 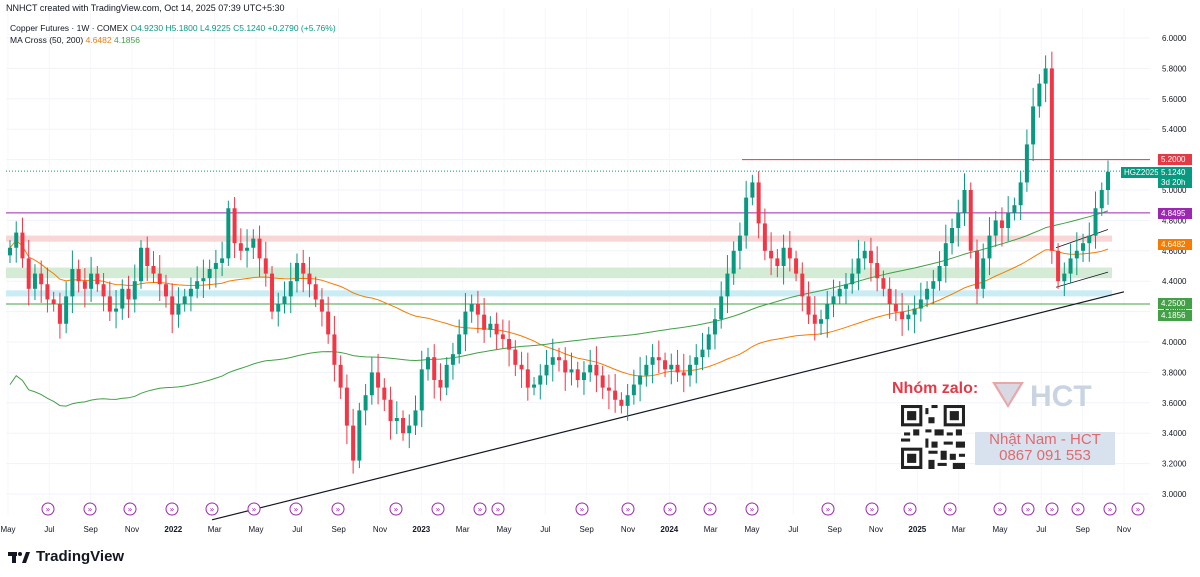 What do you see at coordinates (935, 388) in the screenshot?
I see `zalo-group-label: Nhóm zalo:` at bounding box center [935, 388].